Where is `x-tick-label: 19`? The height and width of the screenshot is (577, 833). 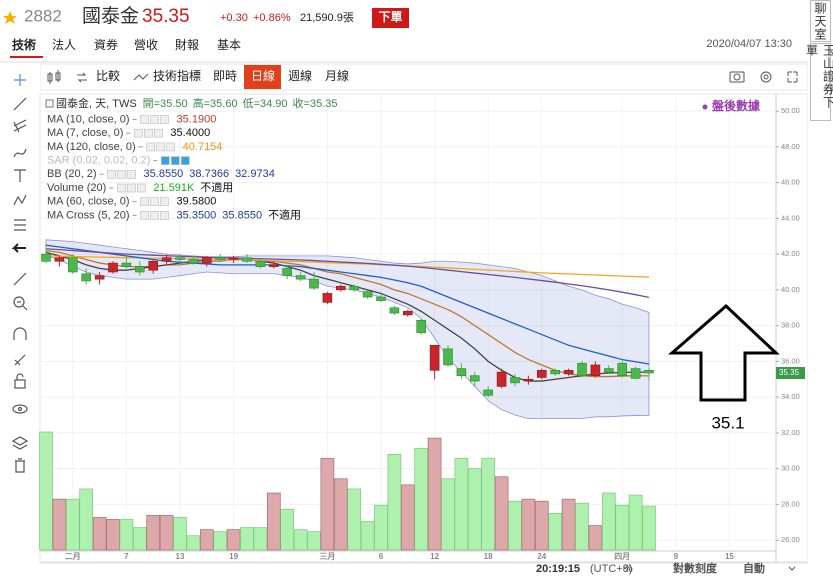
x-tick-label: 19 is located at coordinates (233, 556).